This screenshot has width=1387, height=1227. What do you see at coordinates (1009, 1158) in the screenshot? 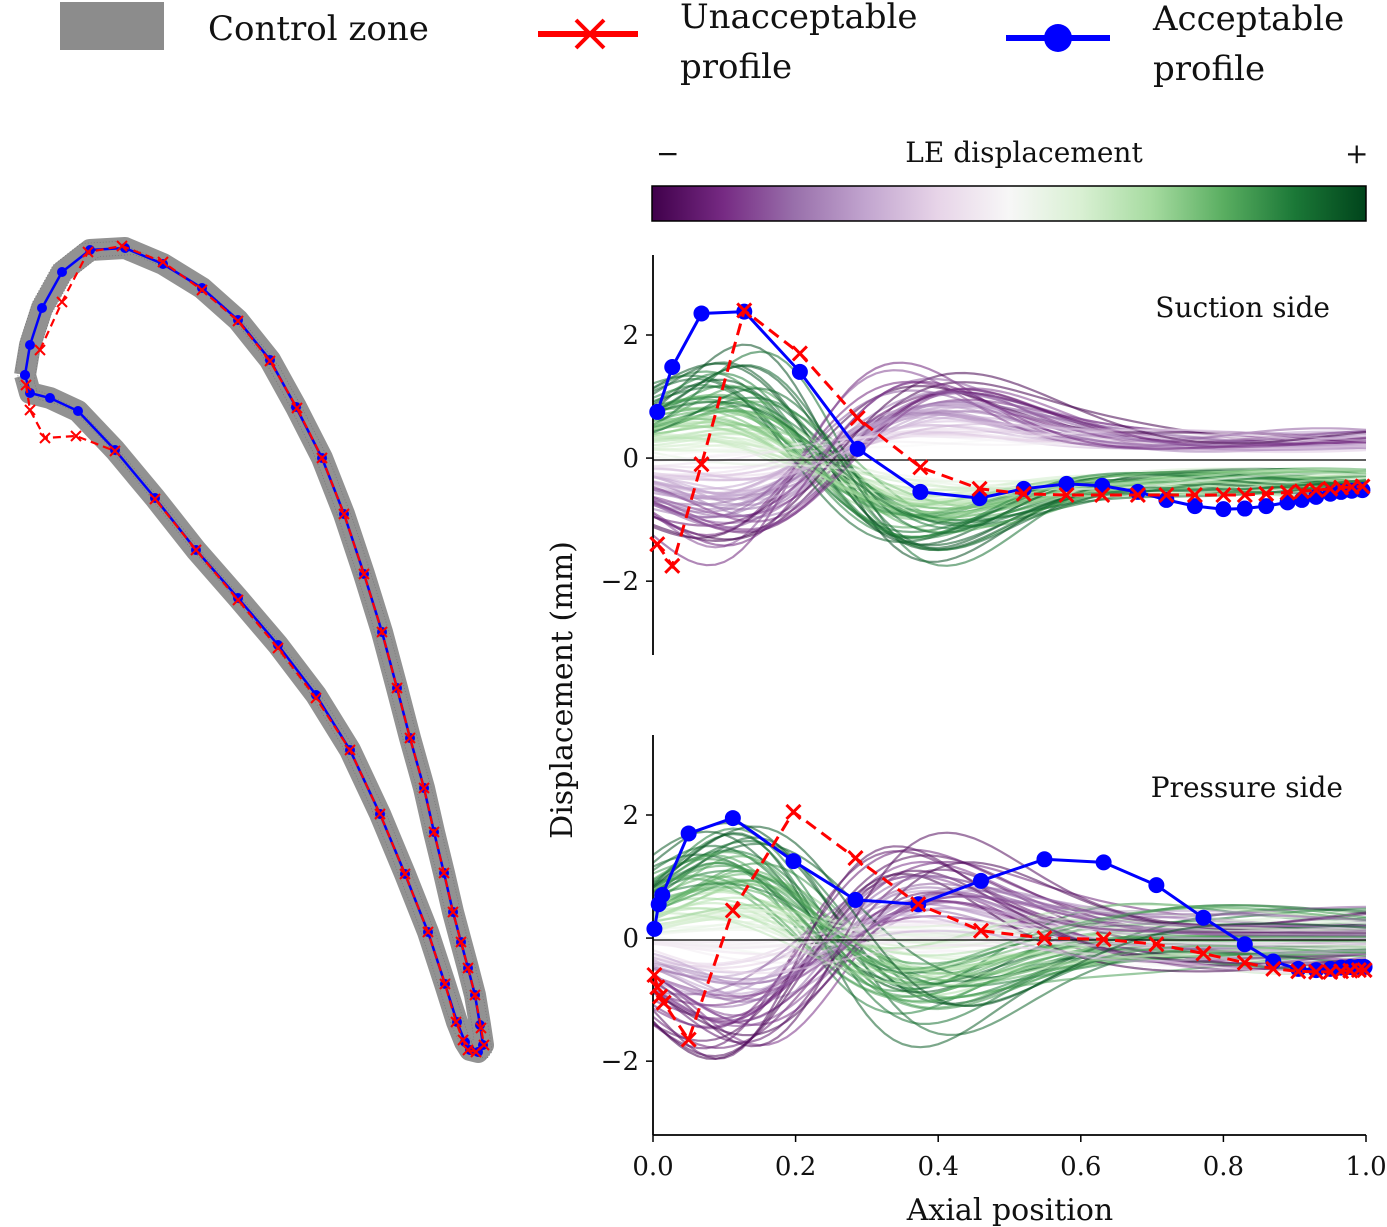
I see `pressure-x-ticks: 0.0 0.2 0.4 0.6 0.8 1.0` at bounding box center [1009, 1158].